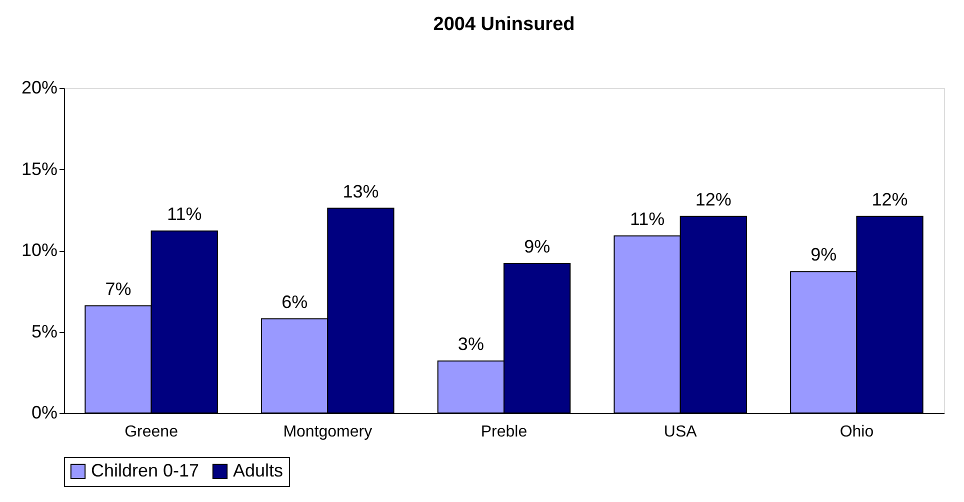 This screenshot has width=964, height=502. Describe the element at coordinates (504, 432) in the screenshot. I see `x-tick-label: Preble` at that location.